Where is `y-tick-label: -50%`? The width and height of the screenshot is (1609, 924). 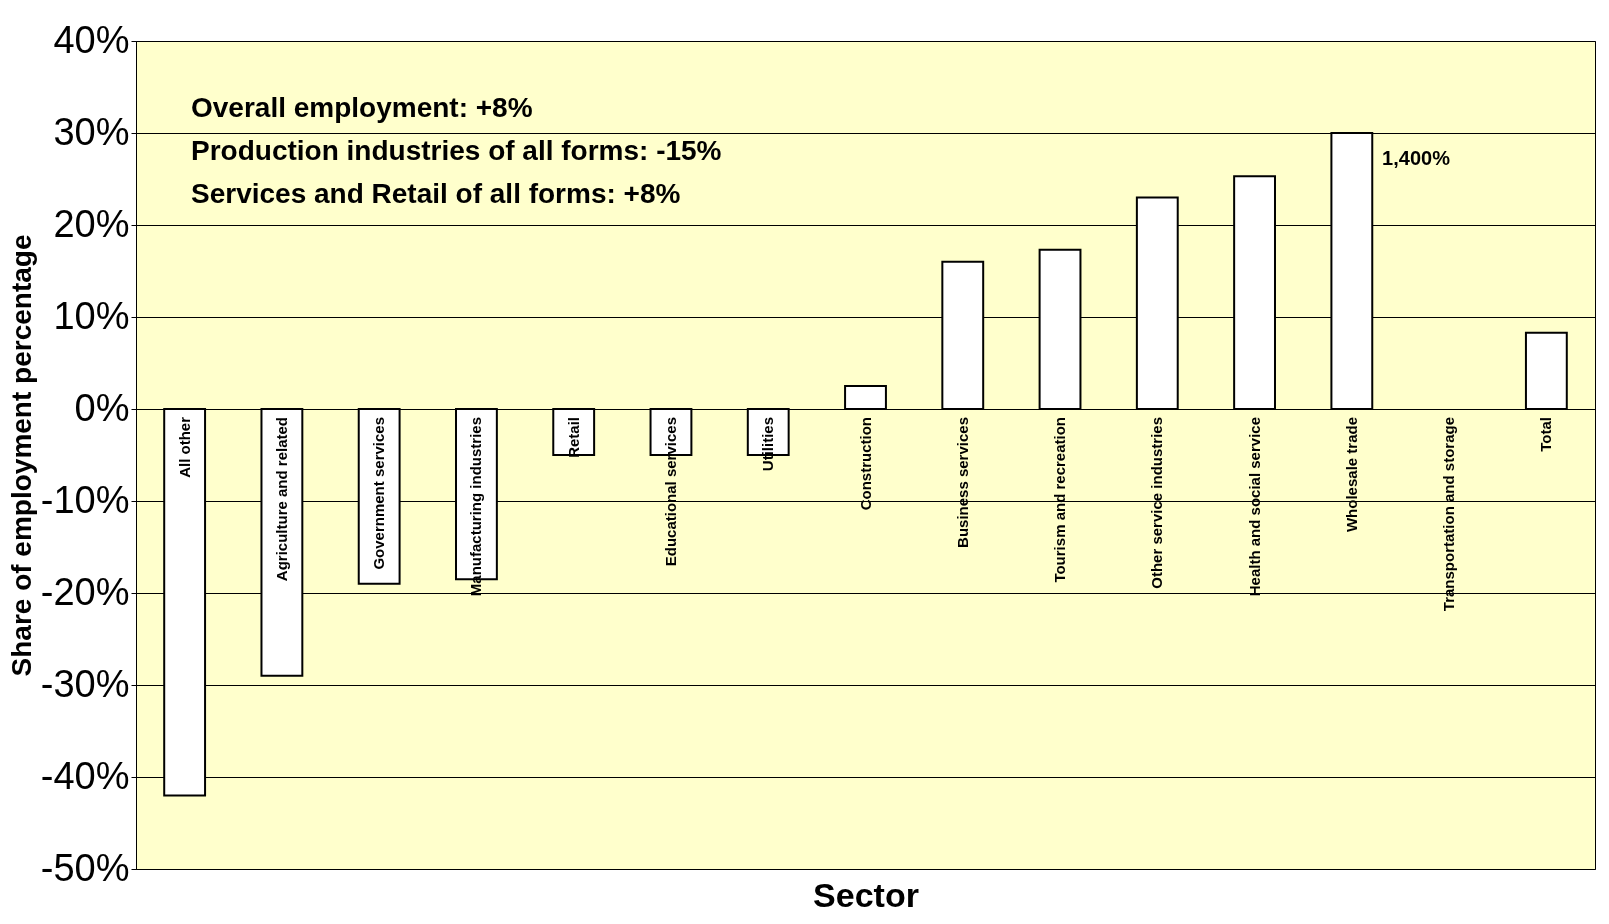
y-tick-label: -50% is located at coordinates (85, 867).